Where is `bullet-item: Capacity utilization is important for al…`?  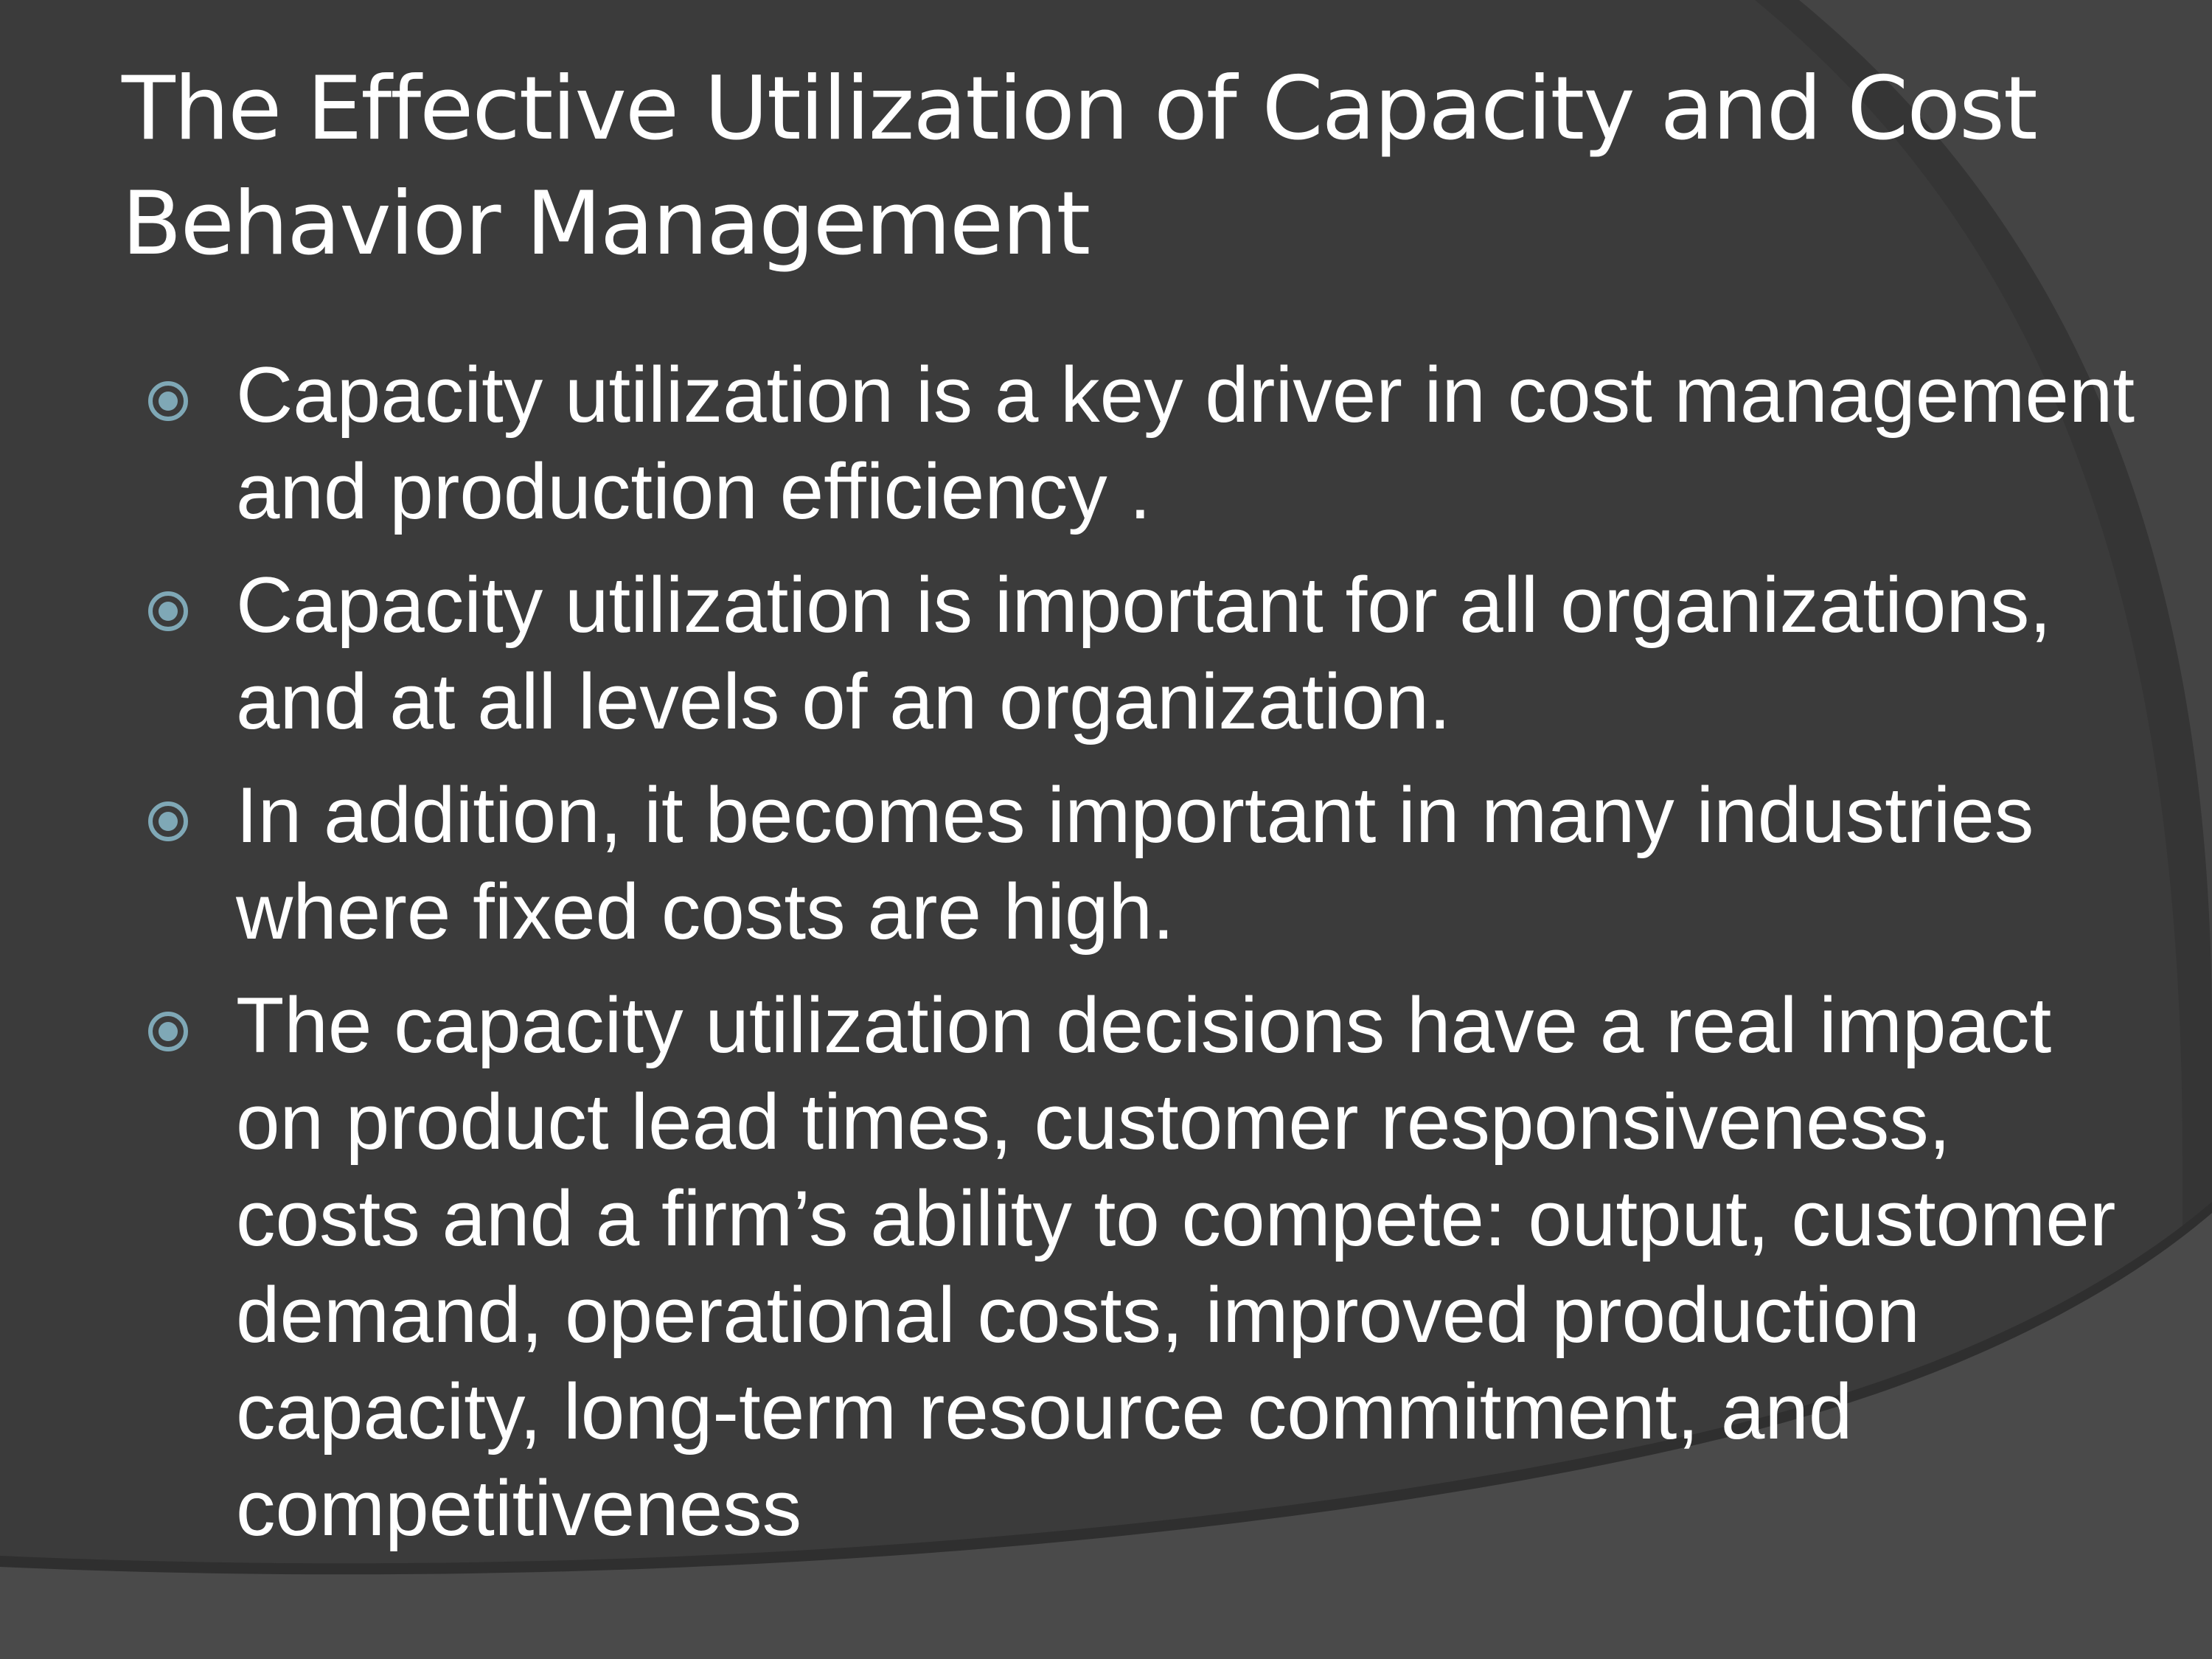
bullet-item: Capacity utilization is important for al… is located at coordinates (1069, 653).